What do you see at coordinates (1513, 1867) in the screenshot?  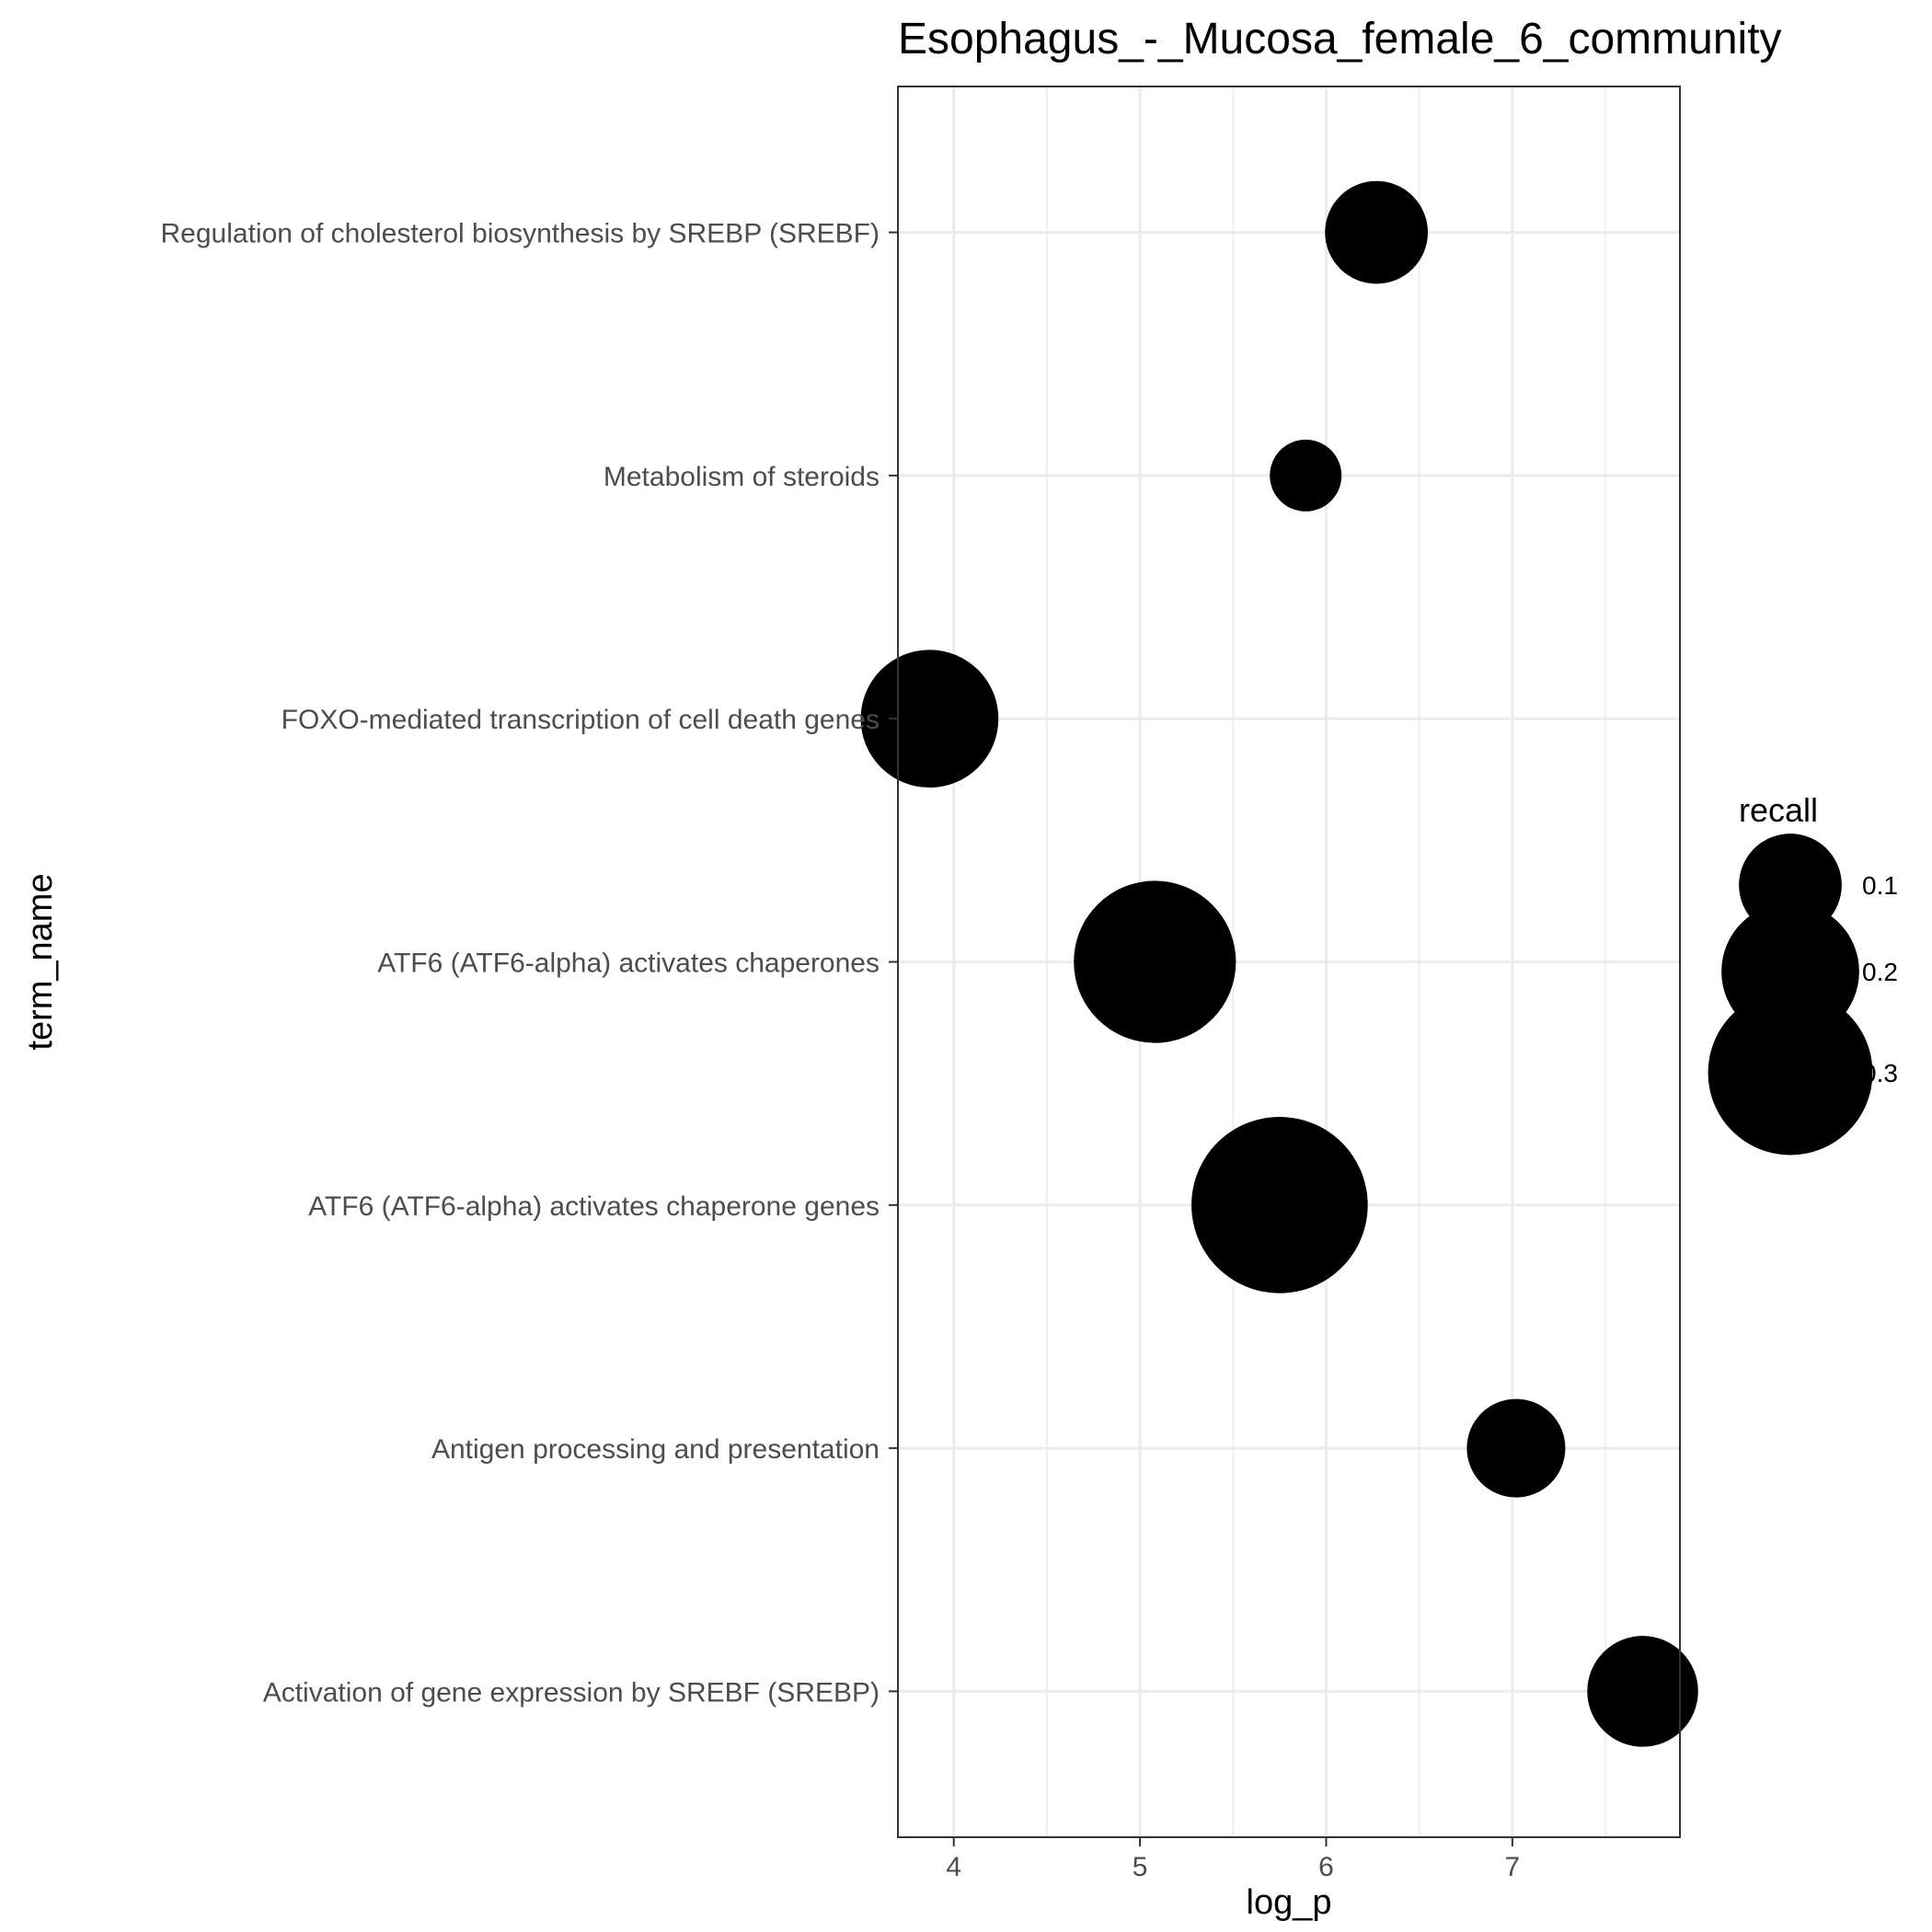 I see `x-tick-label: 7` at bounding box center [1513, 1867].